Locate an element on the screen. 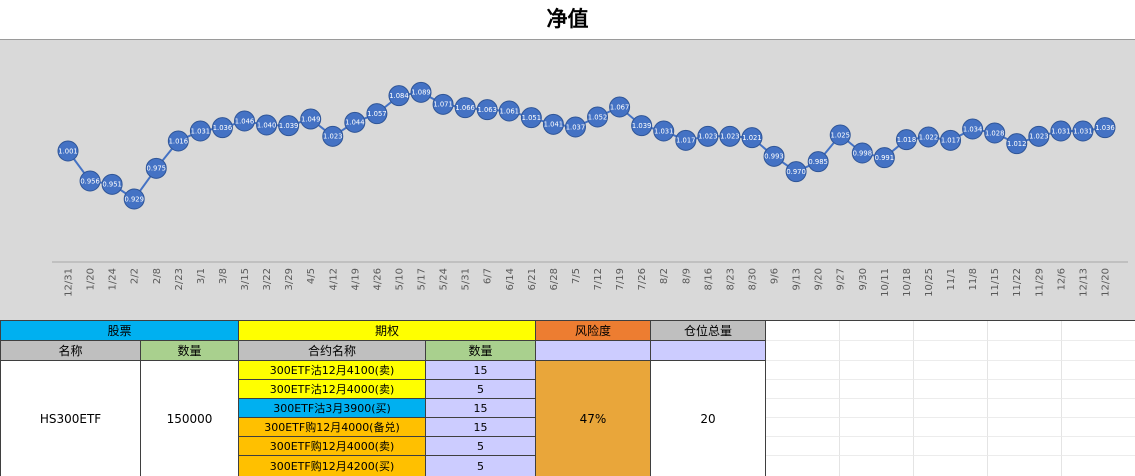  svg-text: 6/28 is located at coordinates (554, 279).